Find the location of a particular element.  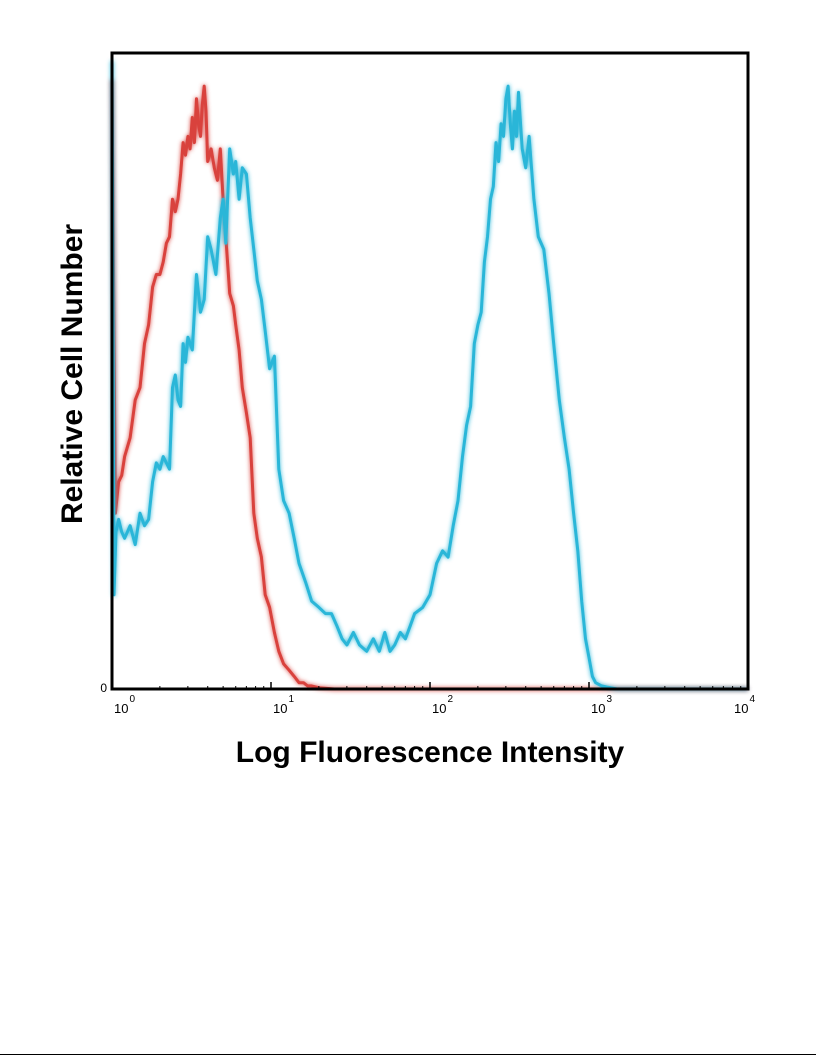

y-axis-ticks: 0 is located at coordinates (103, 688).